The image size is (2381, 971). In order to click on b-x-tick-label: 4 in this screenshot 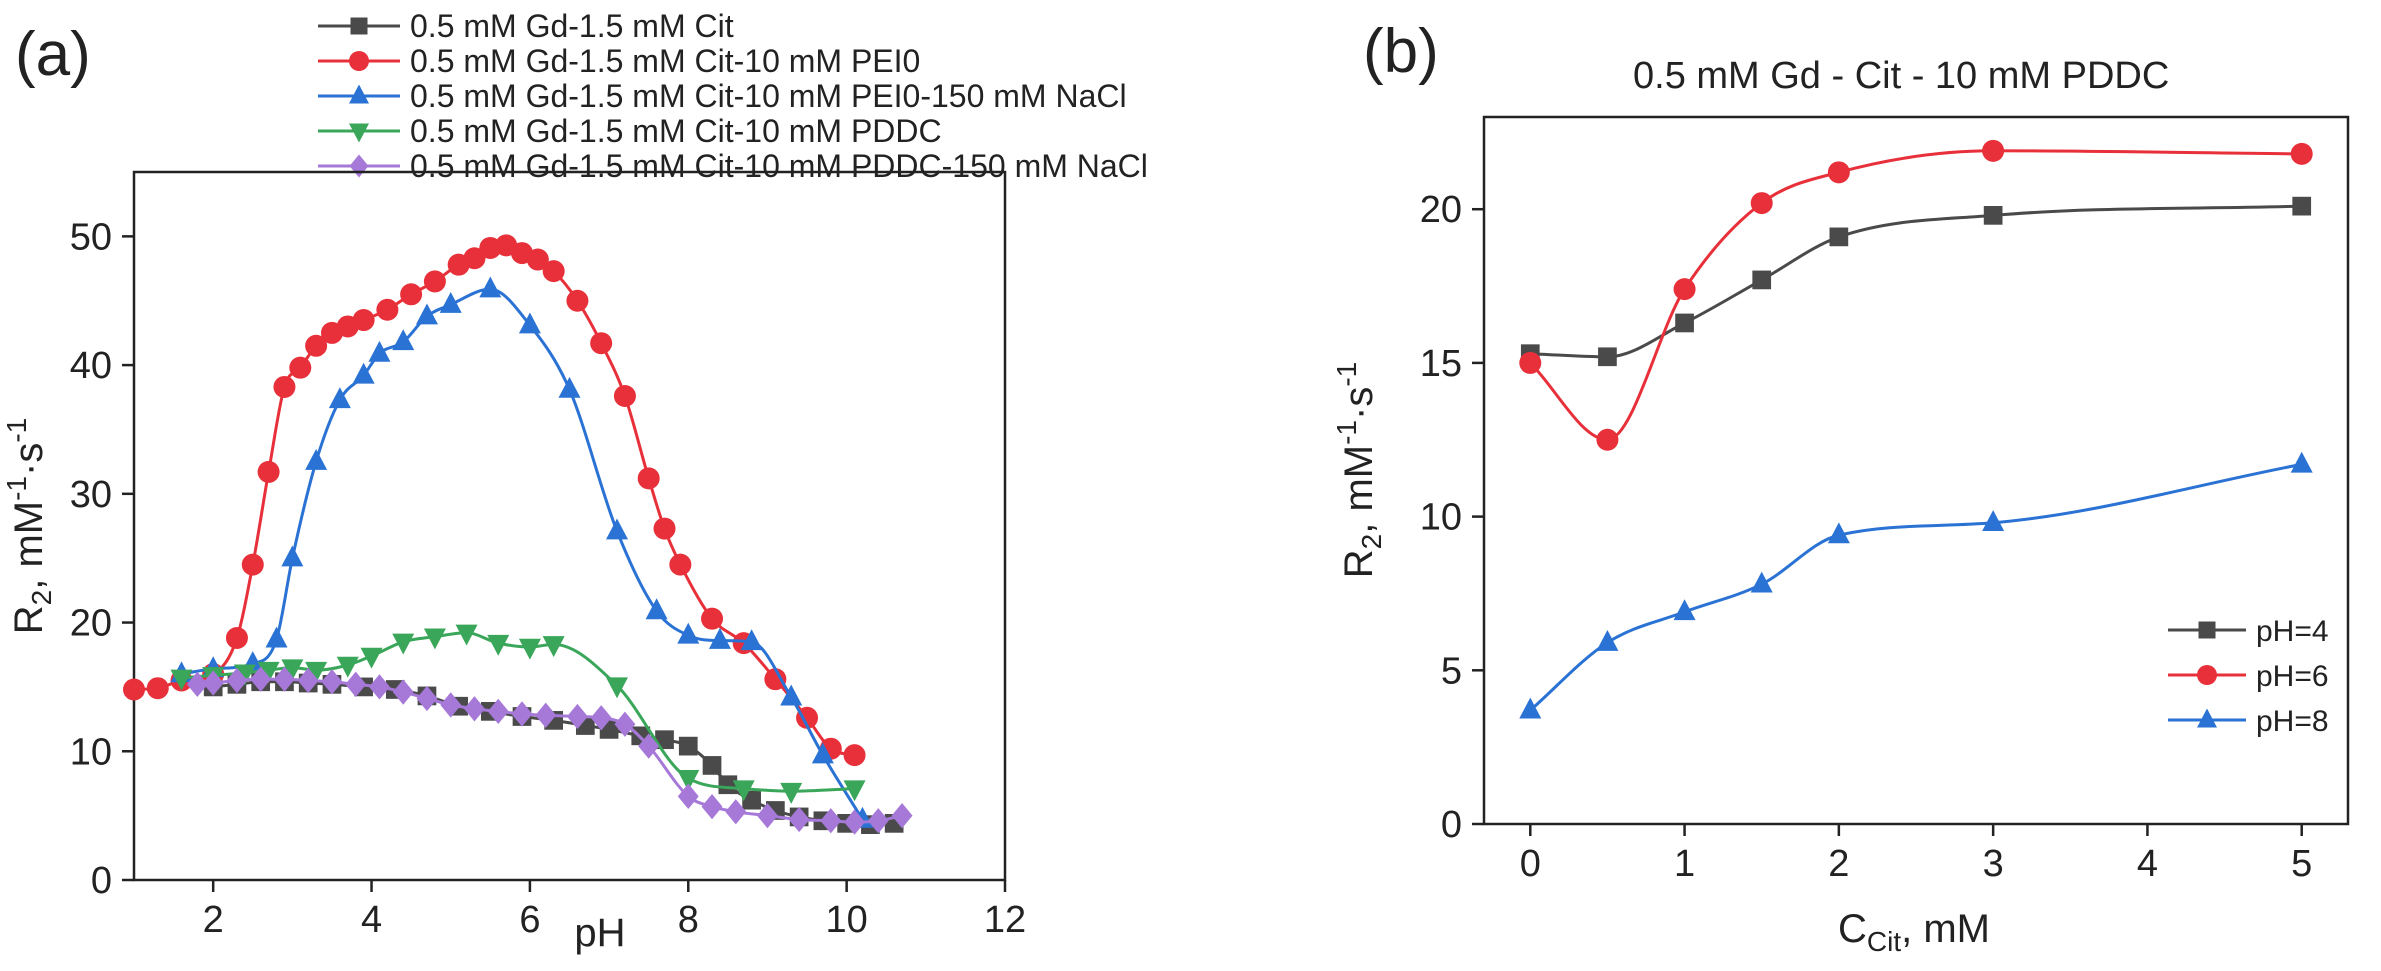, I will do `click(2147, 864)`.